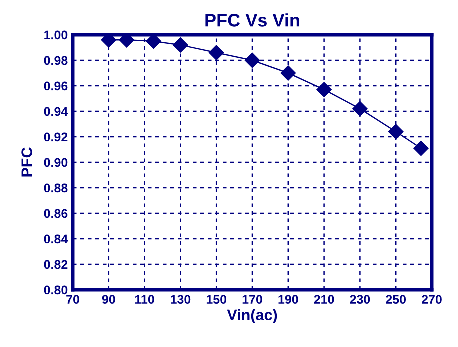 The height and width of the screenshot is (347, 458). Describe the element at coordinates (56, 86) in the screenshot. I see `y-tick-label: 0.96` at that location.